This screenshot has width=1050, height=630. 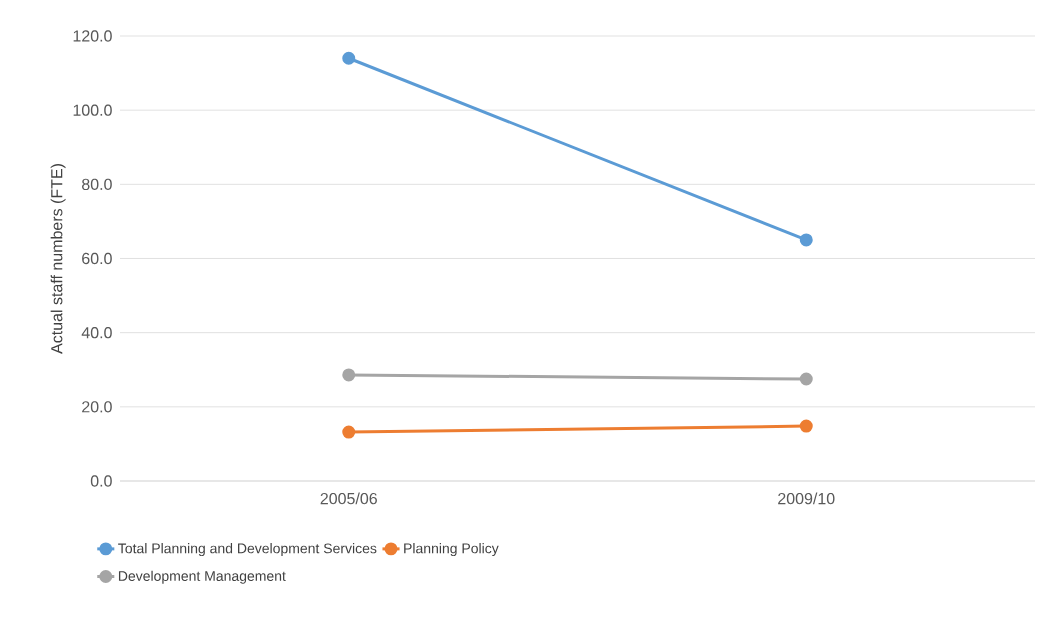 I want to click on legend-label: Total Planning and Development Services, so click(x=247, y=550).